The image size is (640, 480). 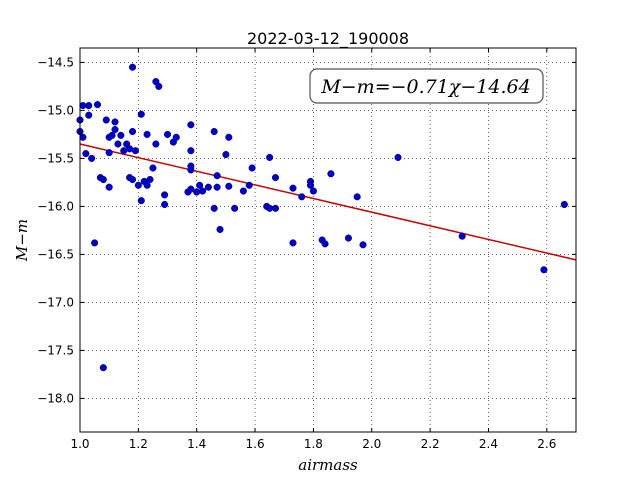 What do you see at coordinates (55, 398) in the screenshot?
I see `y-tick-label: −18.0` at bounding box center [55, 398].